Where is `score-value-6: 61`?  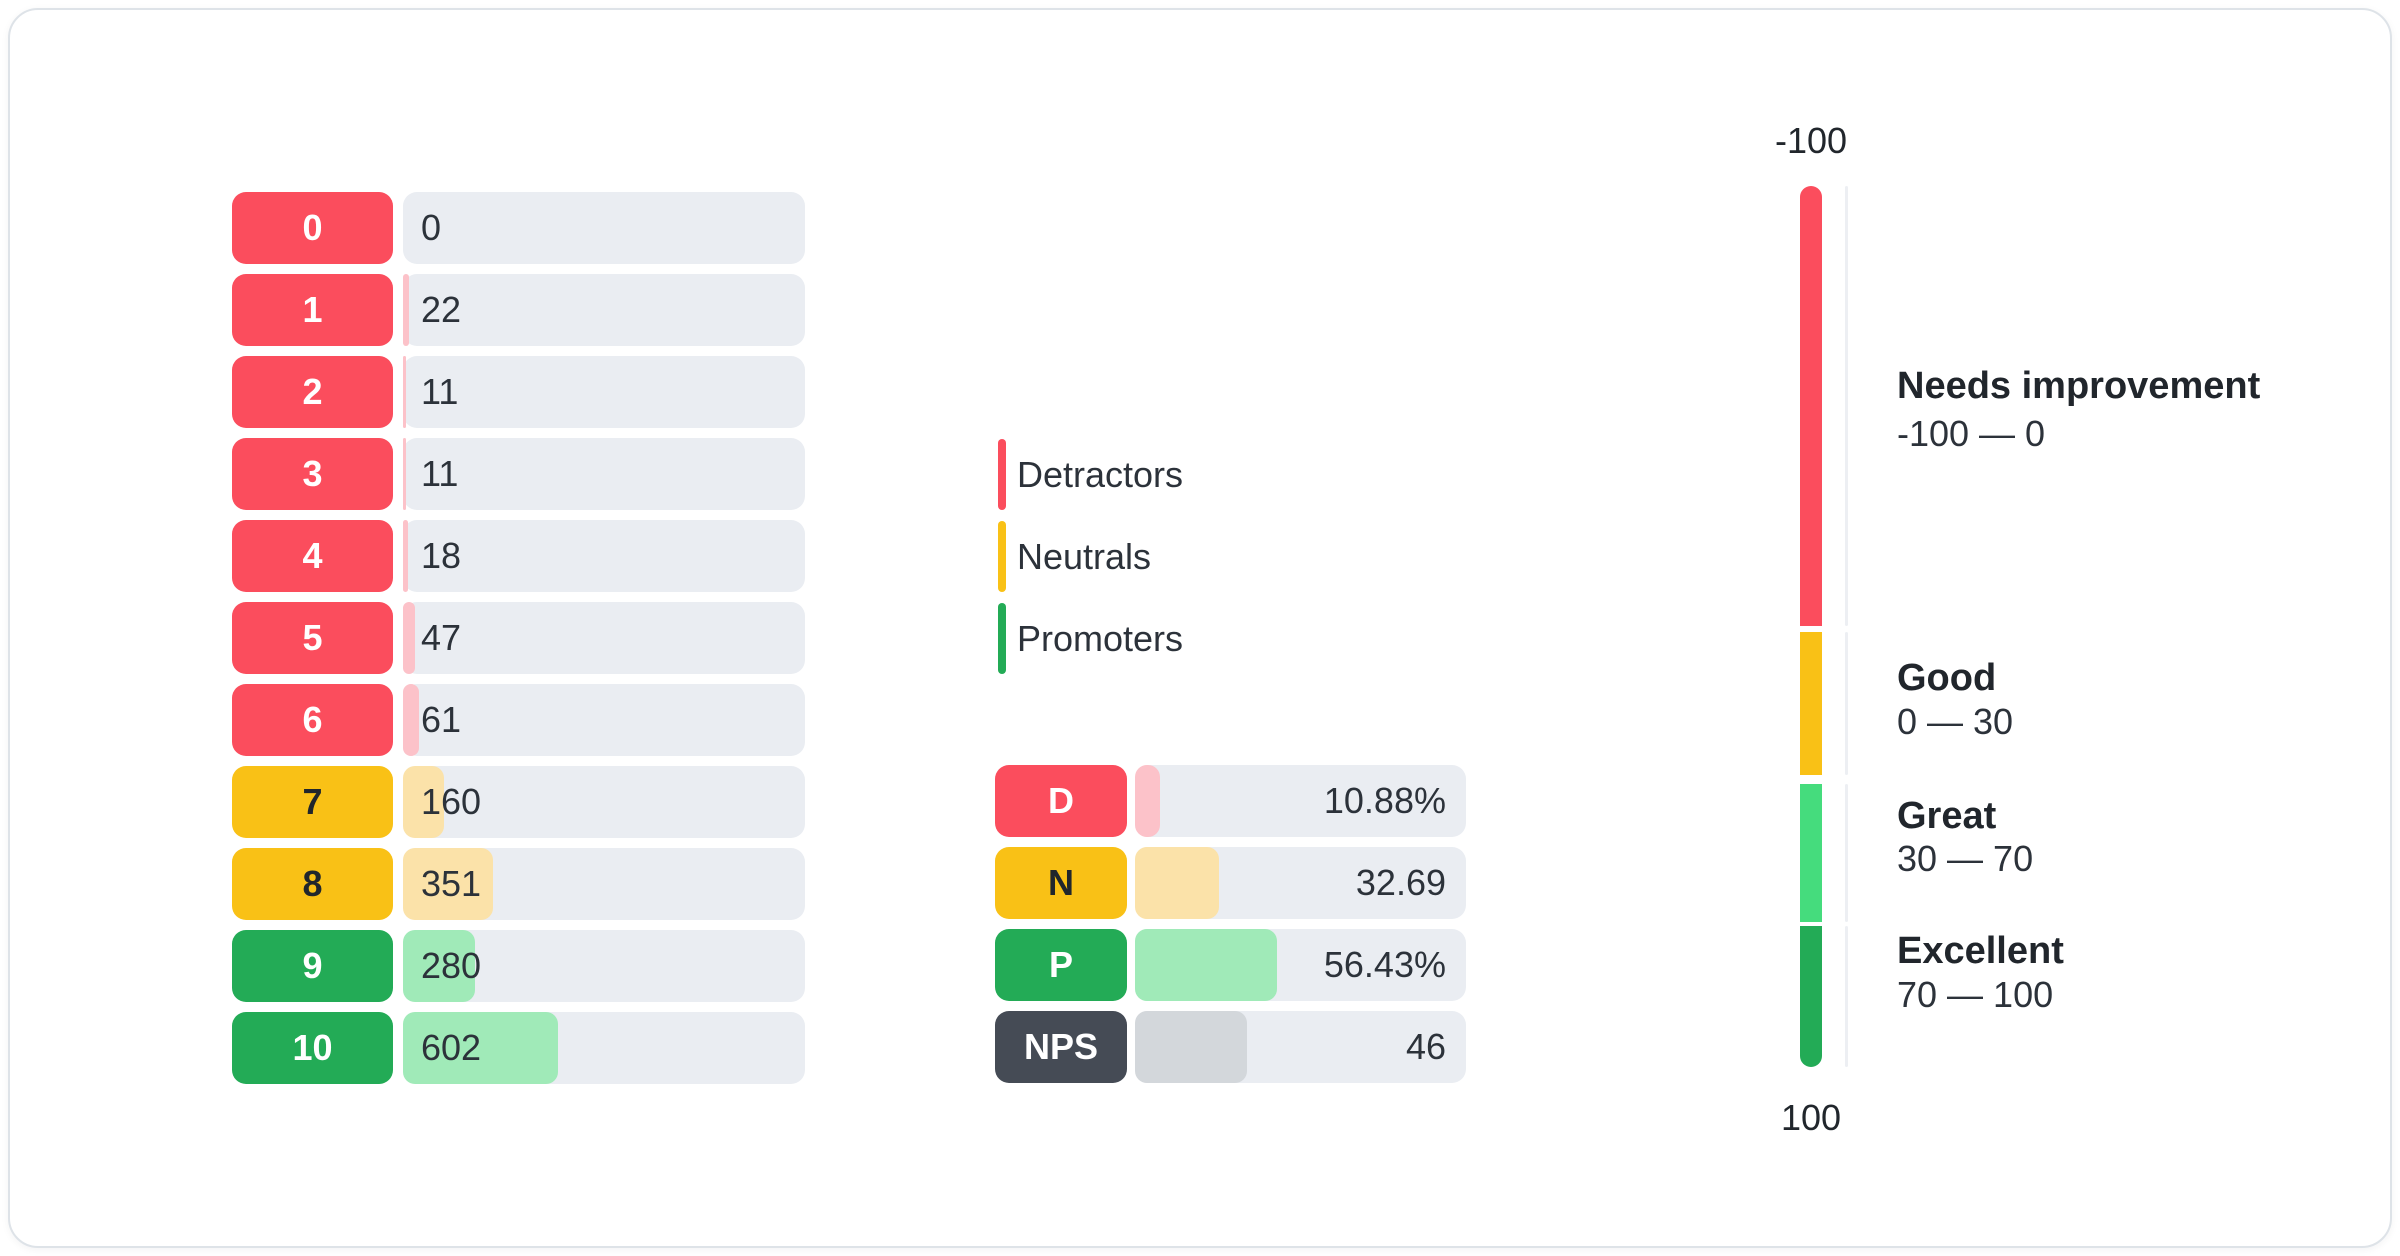
score-value-6: 61 is located at coordinates (441, 719).